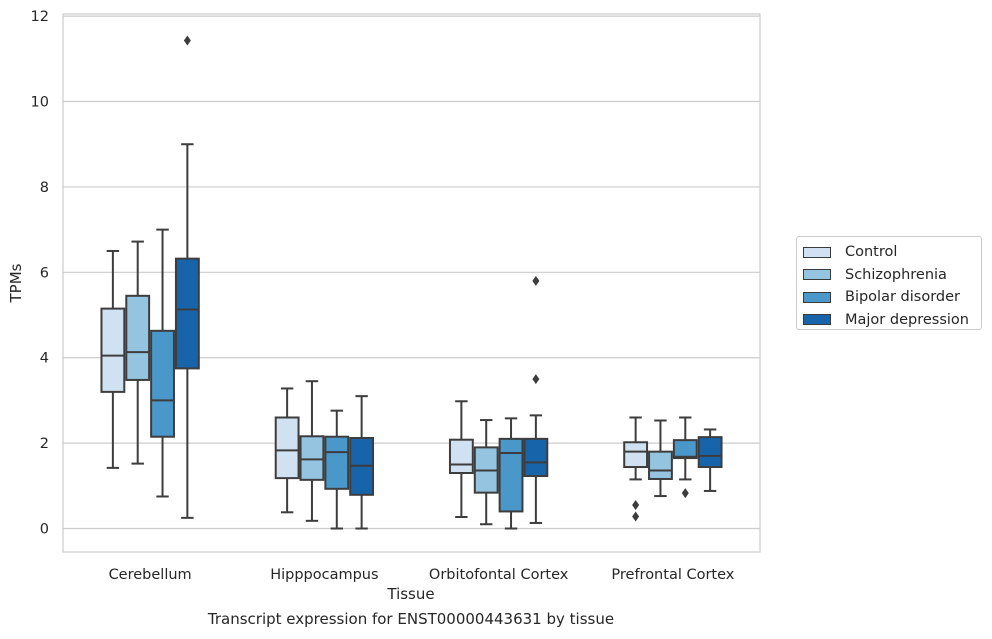 The height and width of the screenshot is (639, 992). What do you see at coordinates (44, 188) in the screenshot?
I see `y-tick-label-8: 8` at bounding box center [44, 188].